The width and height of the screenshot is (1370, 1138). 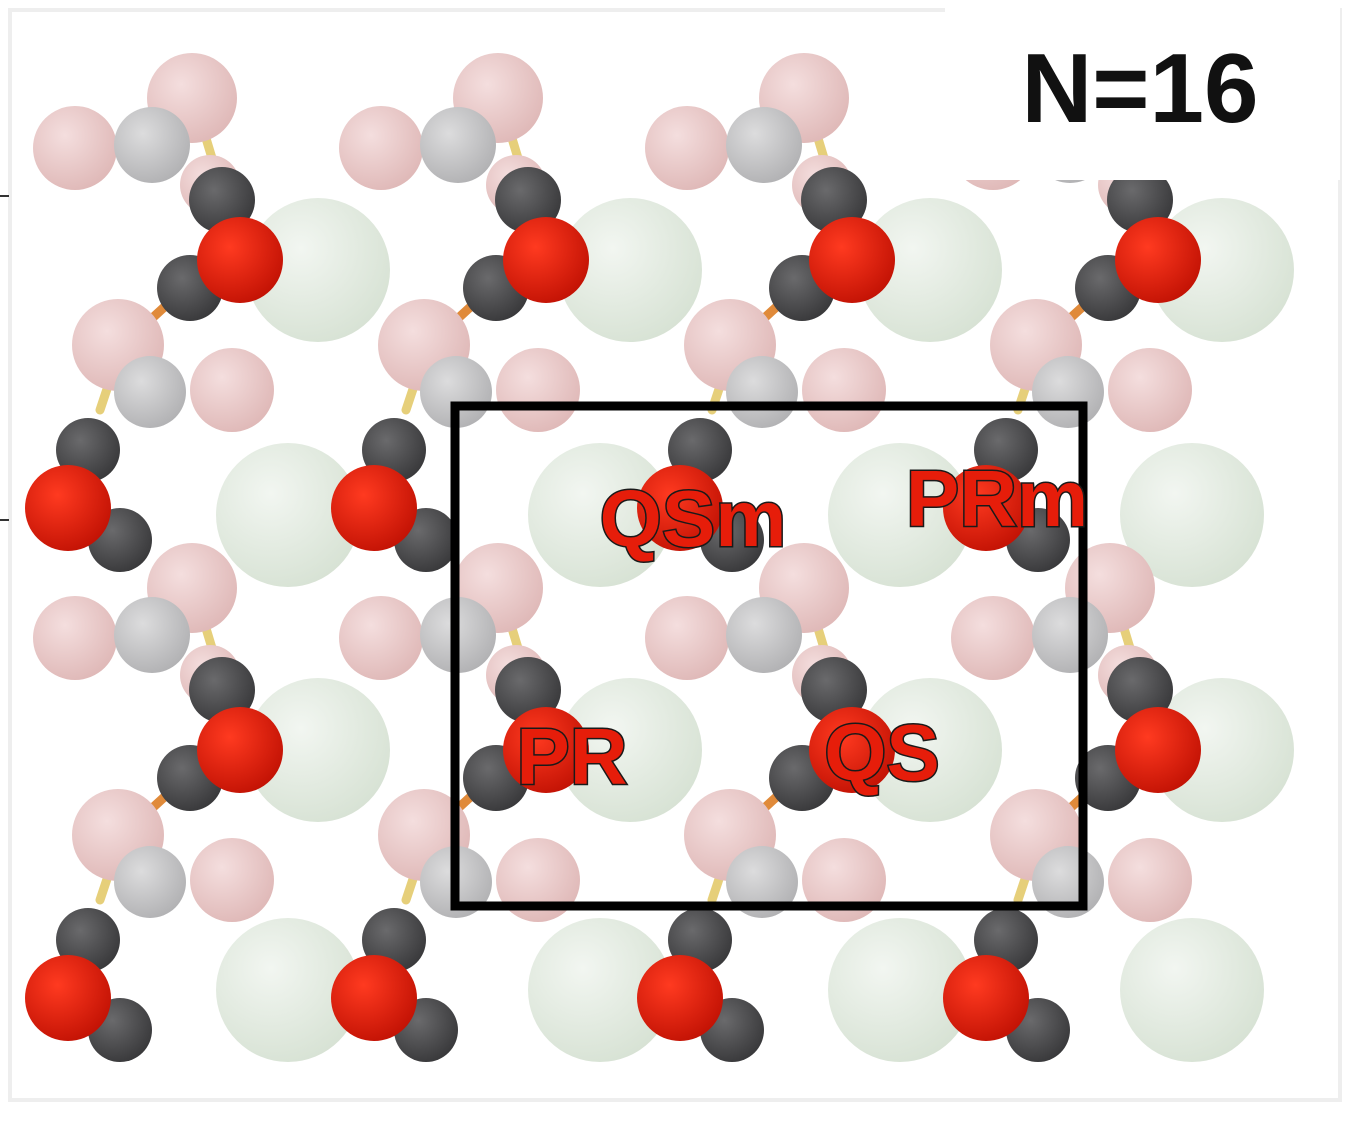 I want to click on title-background, so click(x=1142, y=94).